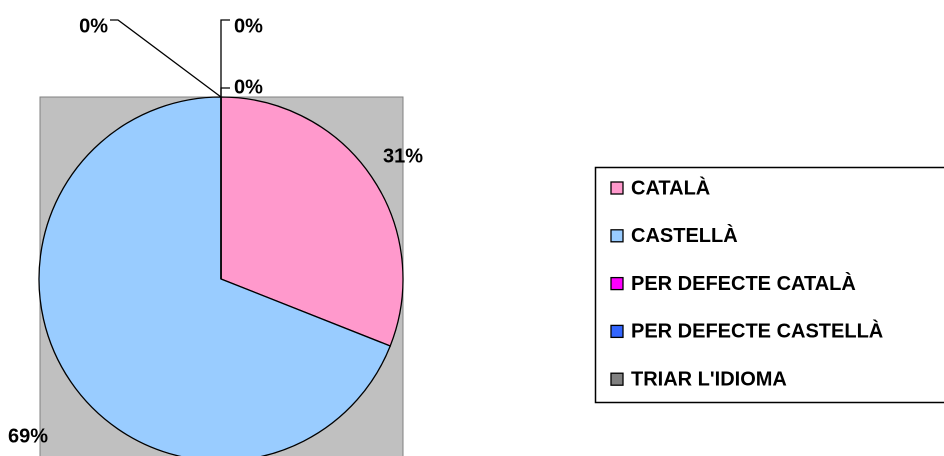 This screenshot has height=456, width=944. What do you see at coordinates (757, 331) in the screenshot?
I see `legend-label: PER DEFECTE CASTELLÀ` at bounding box center [757, 331].